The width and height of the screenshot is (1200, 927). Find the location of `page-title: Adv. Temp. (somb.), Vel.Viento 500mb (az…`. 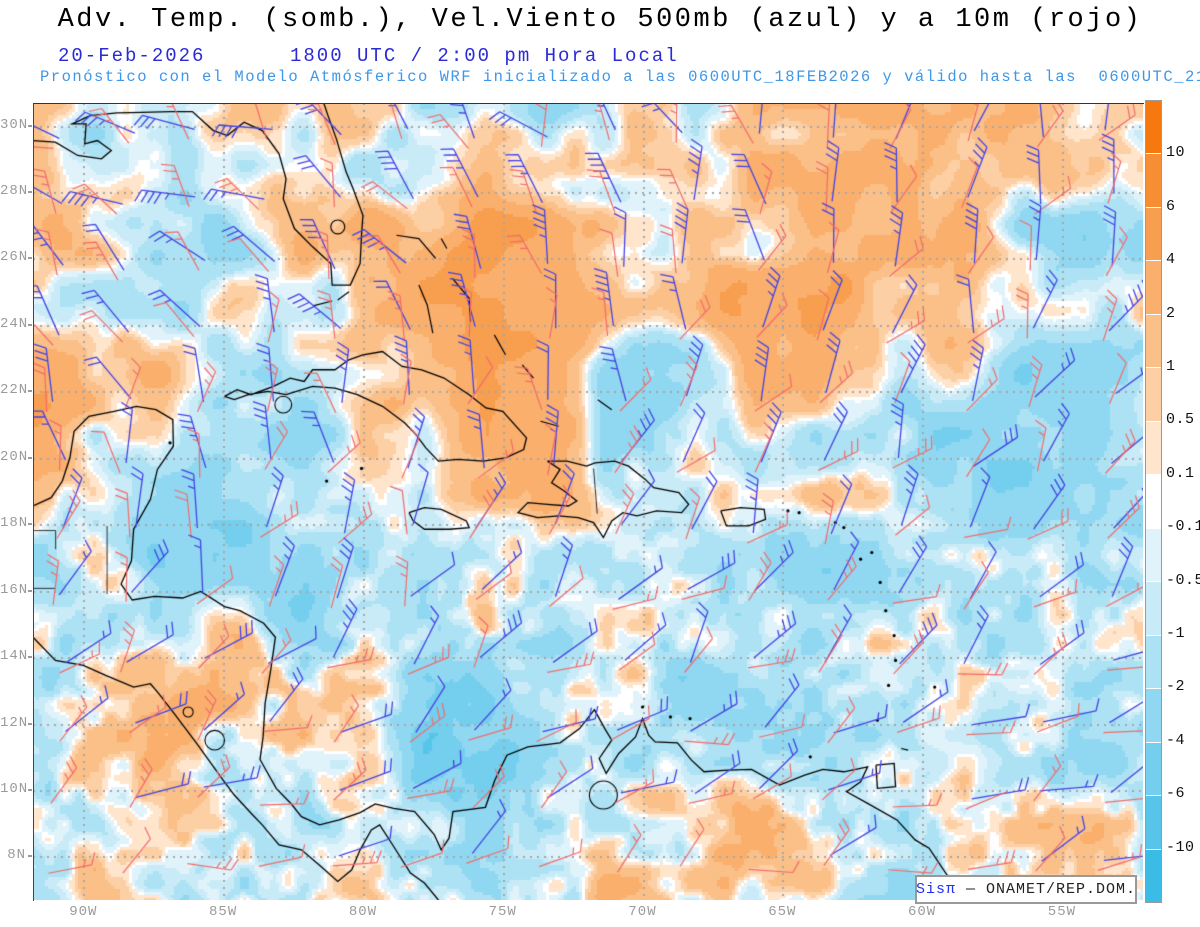

page-title: Adv. Temp. (somb.), Vel.Viento 500mb (az… is located at coordinates (600, 20).